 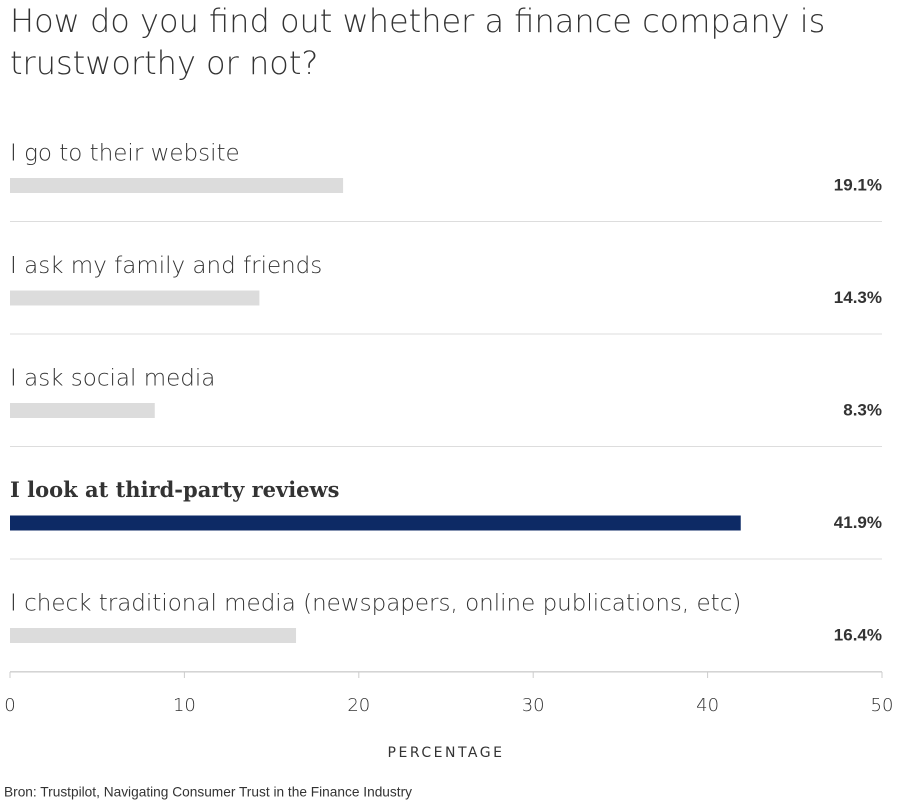 What do you see at coordinates (858, 297) in the screenshot?
I see `value-label: 14.3%` at bounding box center [858, 297].